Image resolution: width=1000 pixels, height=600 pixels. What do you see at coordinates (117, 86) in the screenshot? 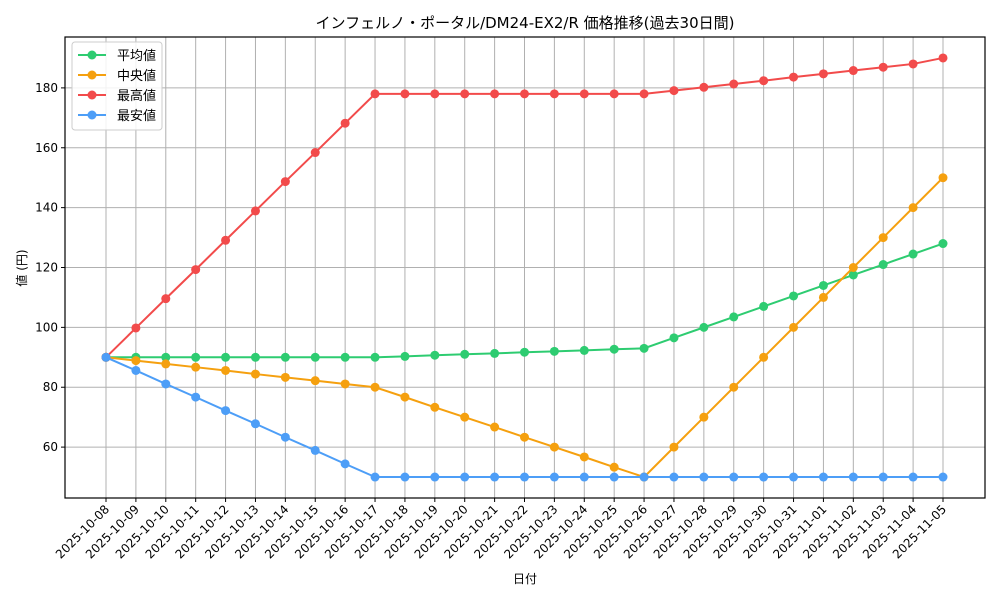
I see `legend-box` at bounding box center [117, 86].